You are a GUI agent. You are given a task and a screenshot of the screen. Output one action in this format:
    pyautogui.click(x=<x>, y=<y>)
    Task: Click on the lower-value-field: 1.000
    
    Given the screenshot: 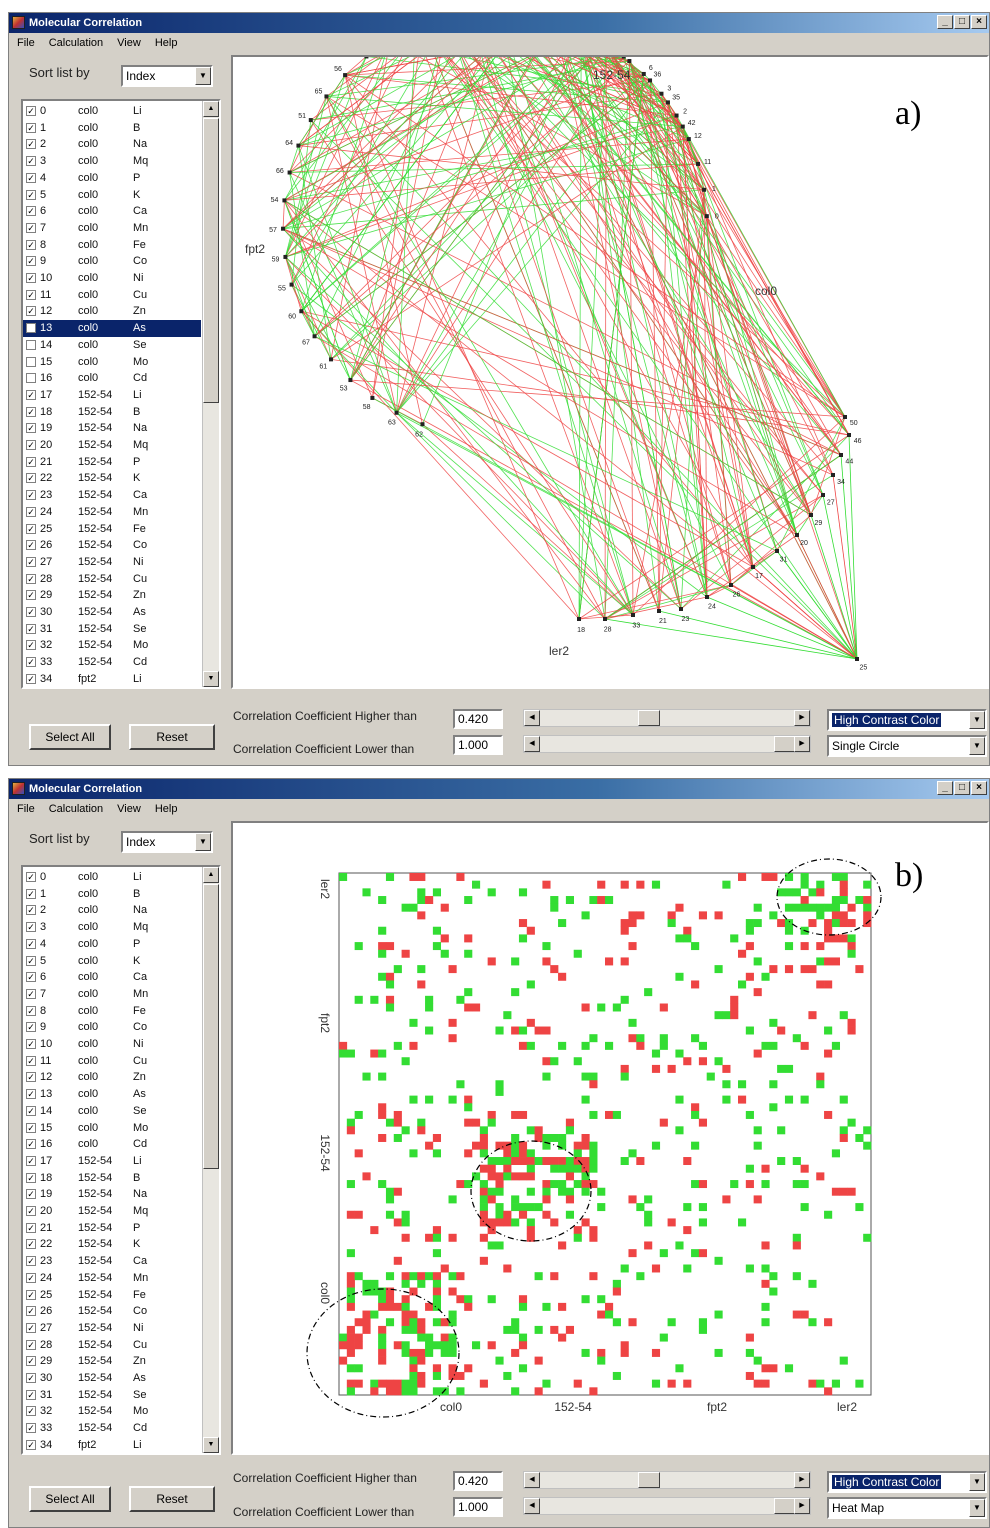 What is the action you would take?
    pyautogui.click(x=478, y=745)
    